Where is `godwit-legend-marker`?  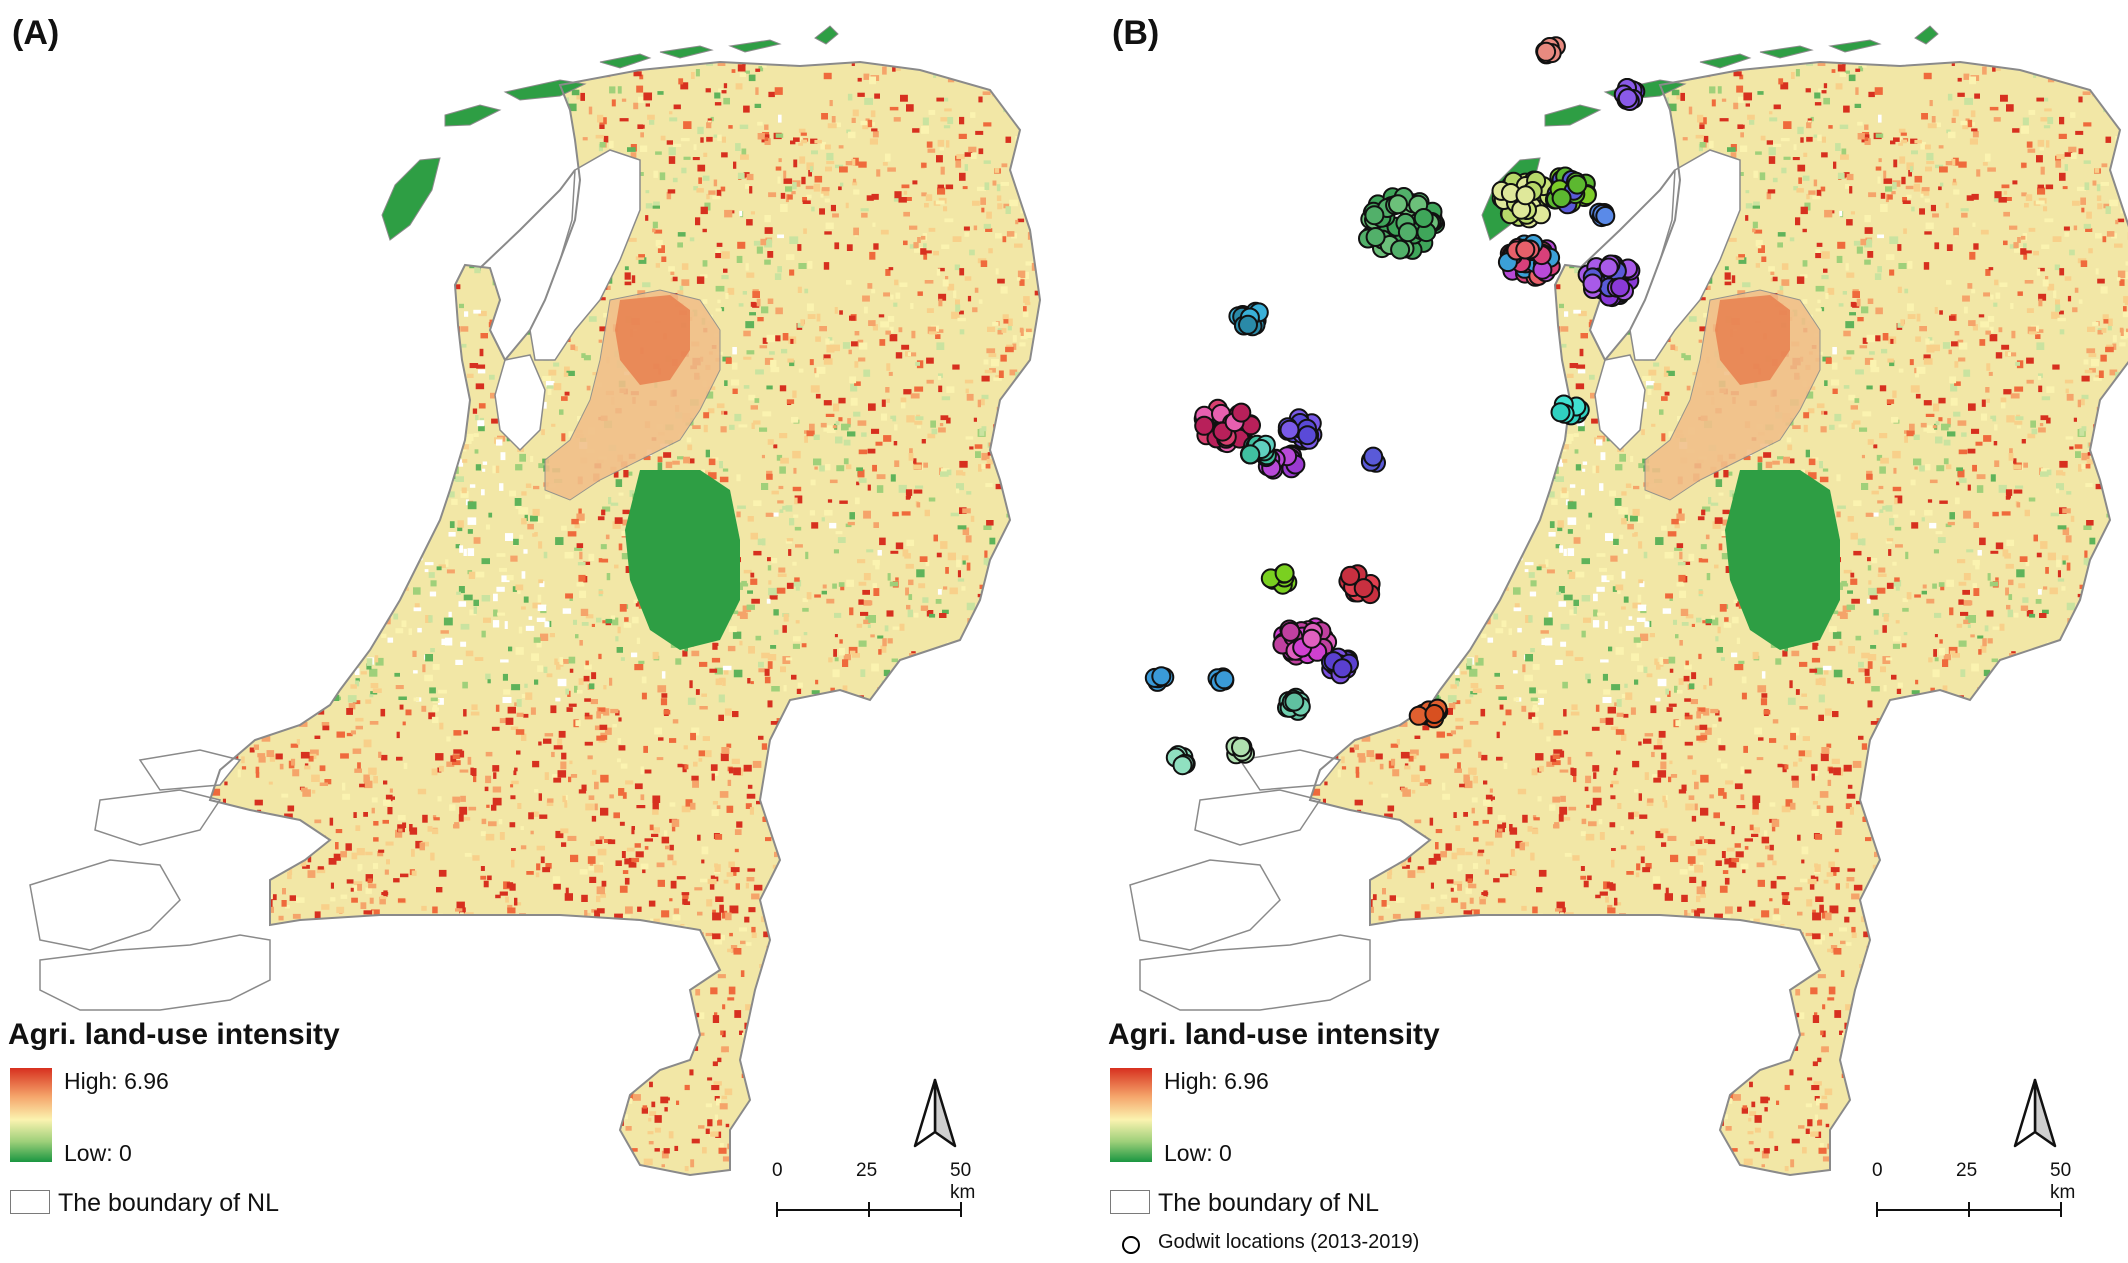
godwit-legend-marker is located at coordinates (1131, 1245).